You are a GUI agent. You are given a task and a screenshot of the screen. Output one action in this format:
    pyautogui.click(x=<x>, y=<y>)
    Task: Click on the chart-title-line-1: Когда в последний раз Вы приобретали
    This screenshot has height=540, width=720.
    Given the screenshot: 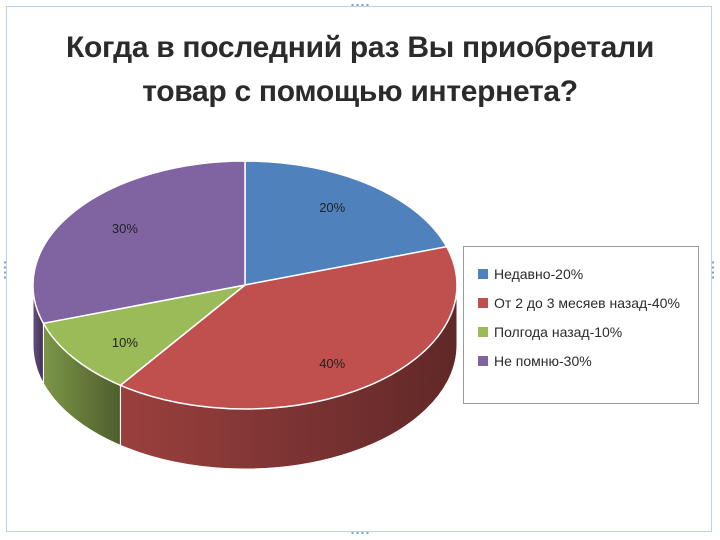 What is the action you would take?
    pyautogui.click(x=360, y=47)
    